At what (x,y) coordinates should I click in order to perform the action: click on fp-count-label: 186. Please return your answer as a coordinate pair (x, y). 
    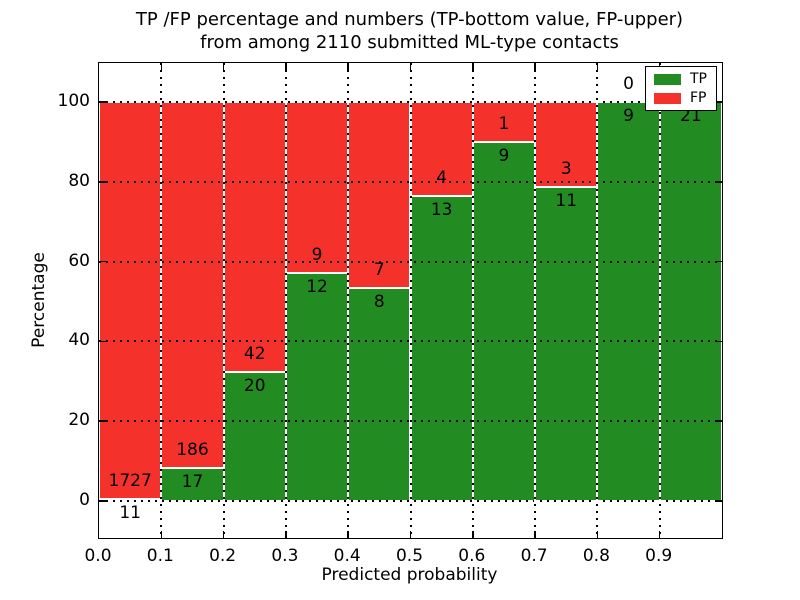
    Looking at the image, I should click on (192, 449).